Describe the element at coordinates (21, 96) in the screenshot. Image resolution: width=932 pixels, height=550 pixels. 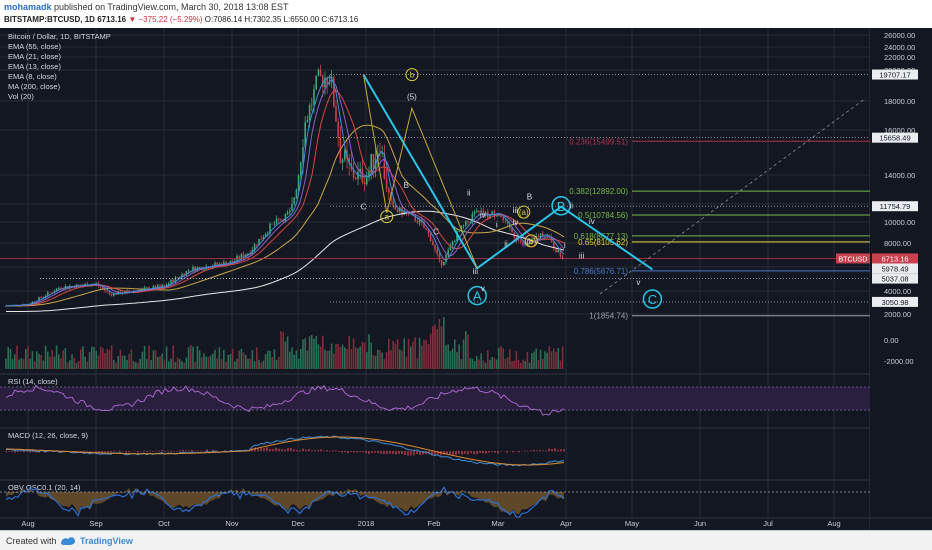
I see `legend-item: Vol (20)` at that location.